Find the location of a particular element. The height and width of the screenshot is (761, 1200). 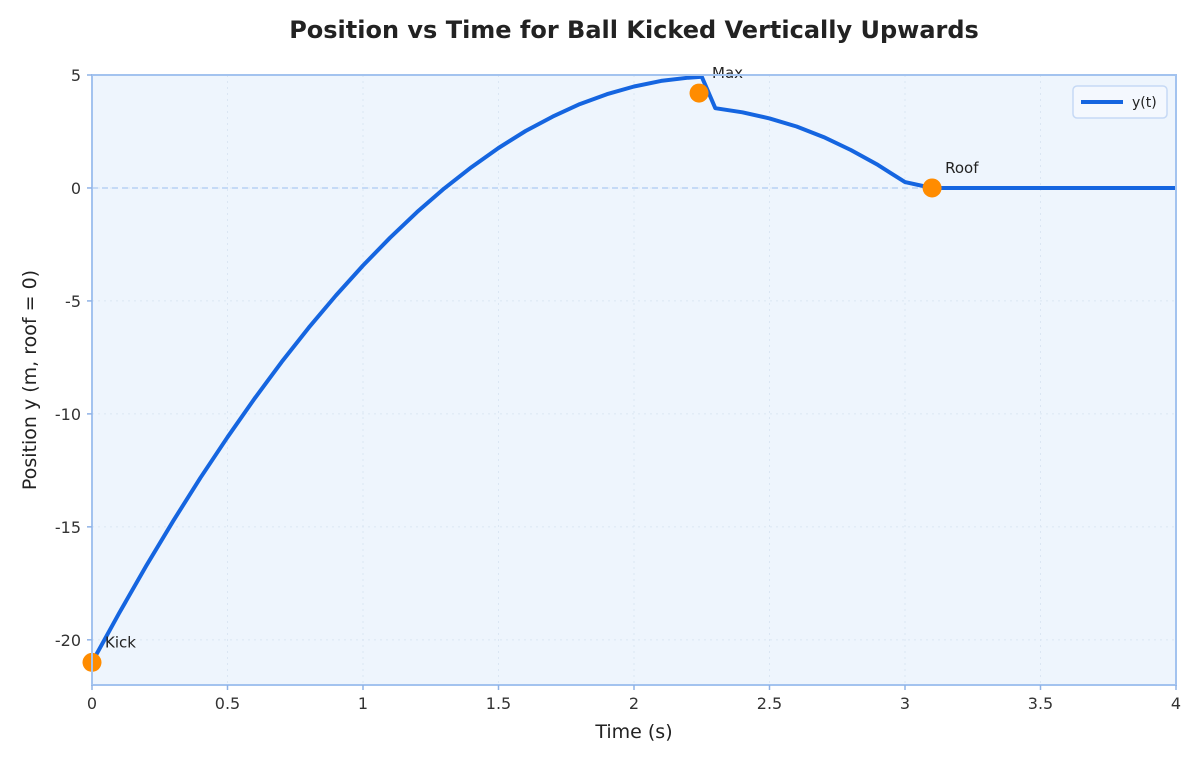

x-tick-label: 0.5 is located at coordinates (227, 703).